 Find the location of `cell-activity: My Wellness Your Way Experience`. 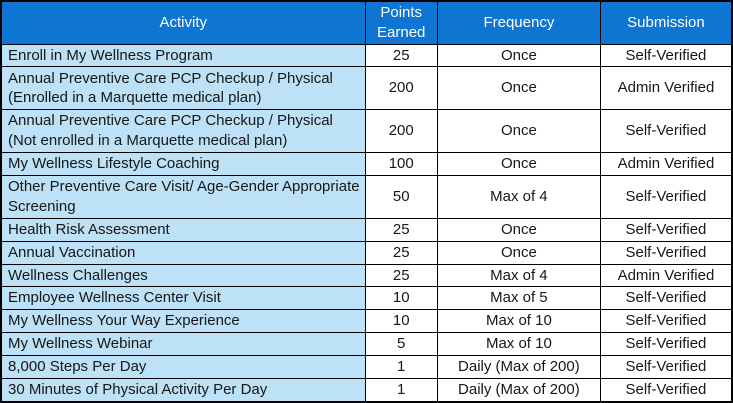

cell-activity: My Wellness Your Way Experience is located at coordinates (183, 321).